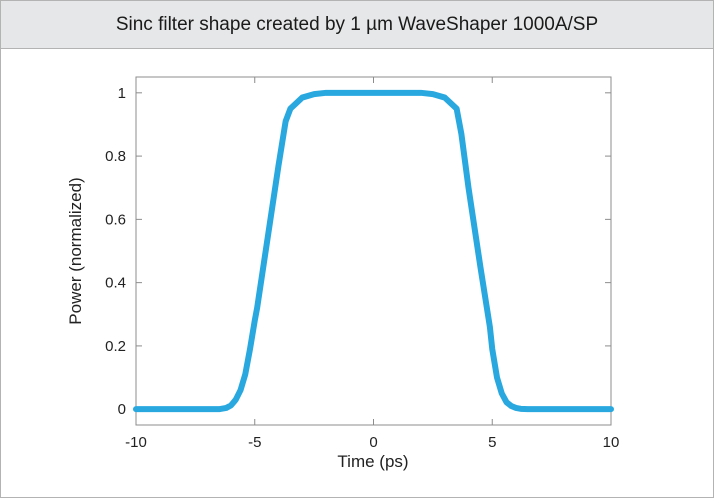 This screenshot has width=714, height=498. Describe the element at coordinates (122, 93) in the screenshot. I see `y-tick-label: 1` at that location.